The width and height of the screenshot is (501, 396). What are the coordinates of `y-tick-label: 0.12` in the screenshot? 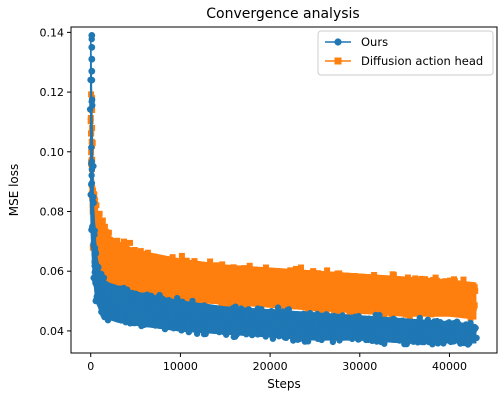 It's located at (52, 92).